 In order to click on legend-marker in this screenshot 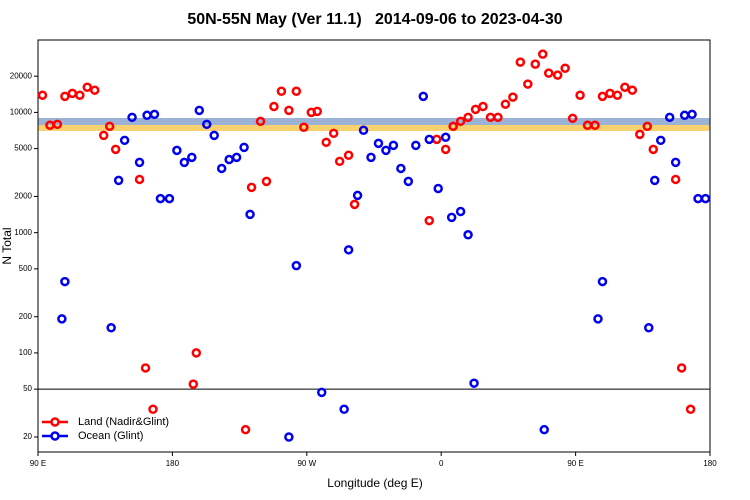, I will do `click(55, 436)`.